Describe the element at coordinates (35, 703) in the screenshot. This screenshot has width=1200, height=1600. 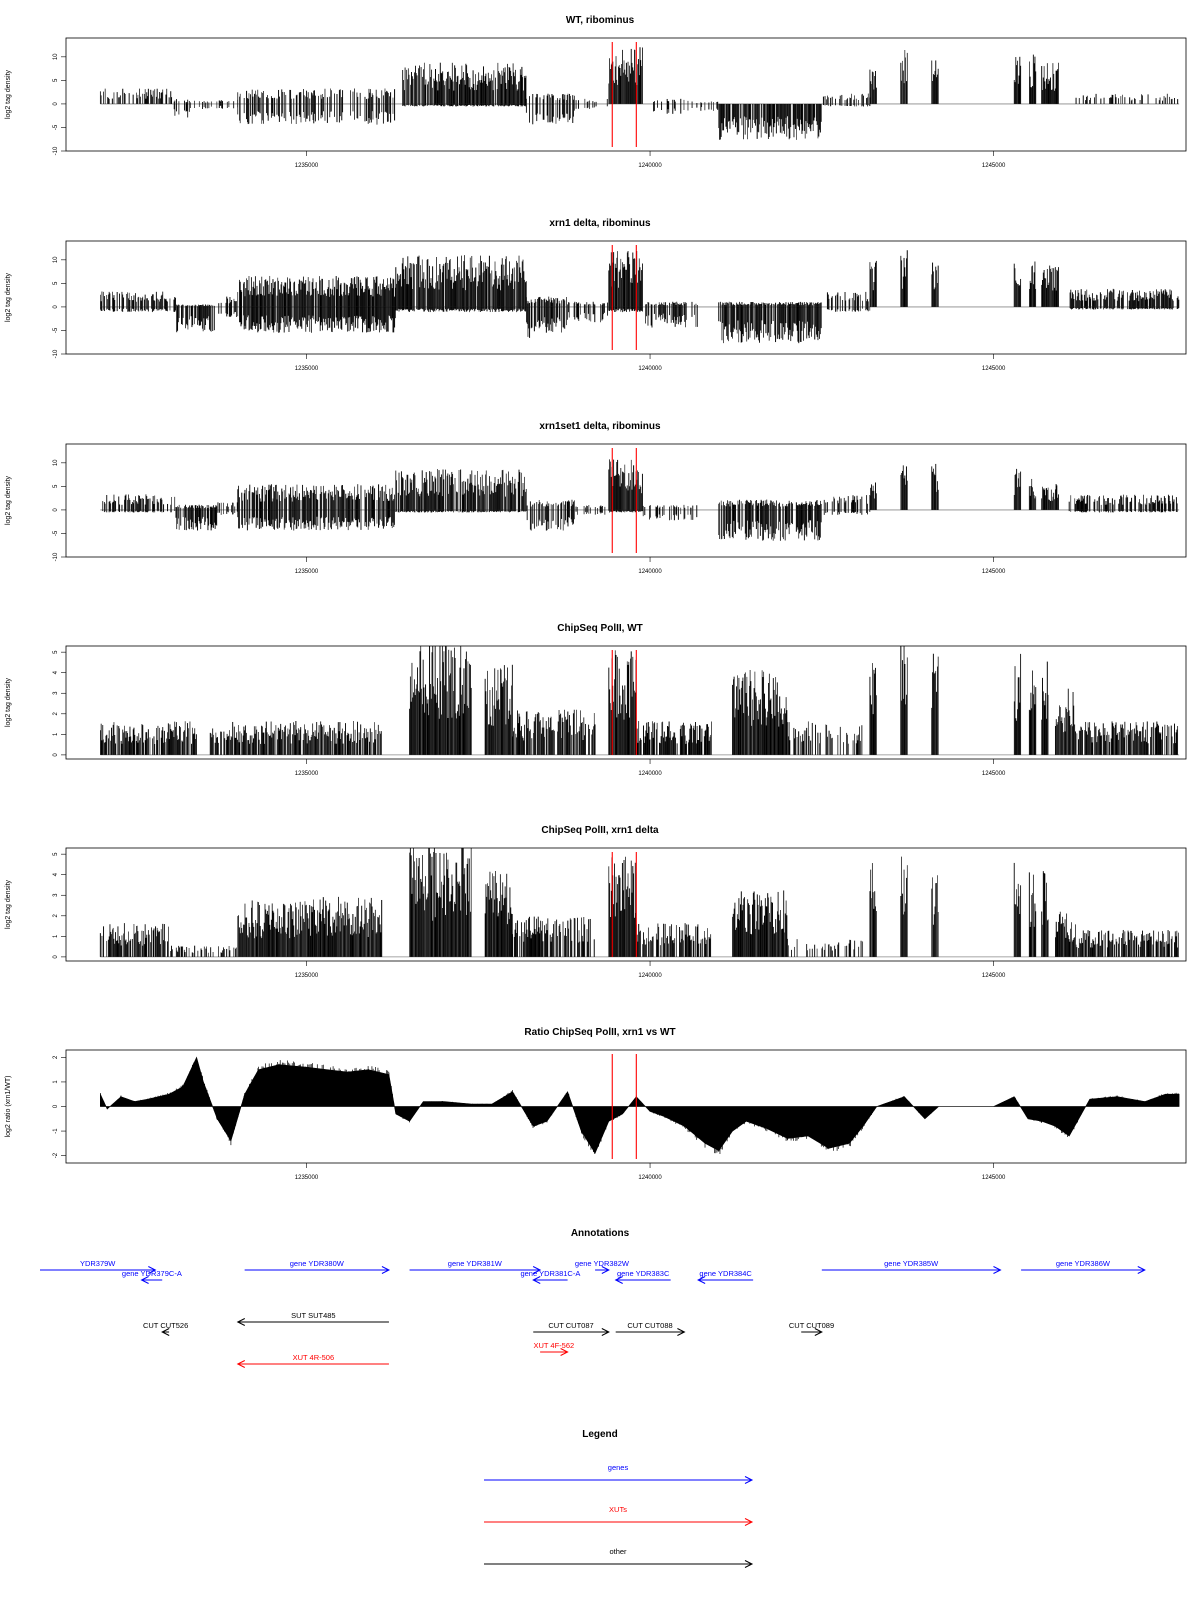
I see `y-axis: 0 1 2 3 4 5 log2 tag density` at that location.